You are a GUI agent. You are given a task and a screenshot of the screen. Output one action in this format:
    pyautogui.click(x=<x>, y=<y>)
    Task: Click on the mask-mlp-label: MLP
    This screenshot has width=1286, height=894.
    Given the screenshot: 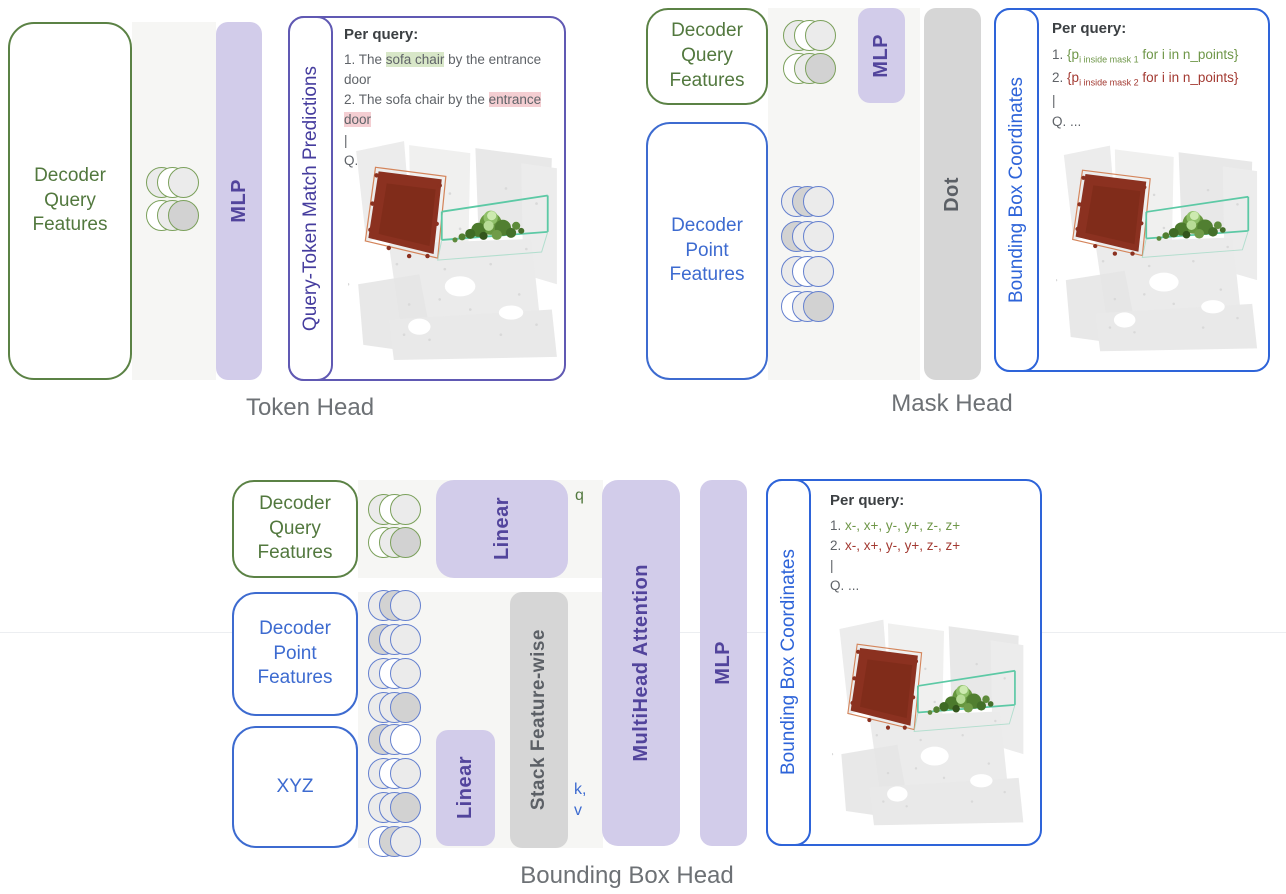 What is the action you would take?
    pyautogui.click(x=881, y=55)
    